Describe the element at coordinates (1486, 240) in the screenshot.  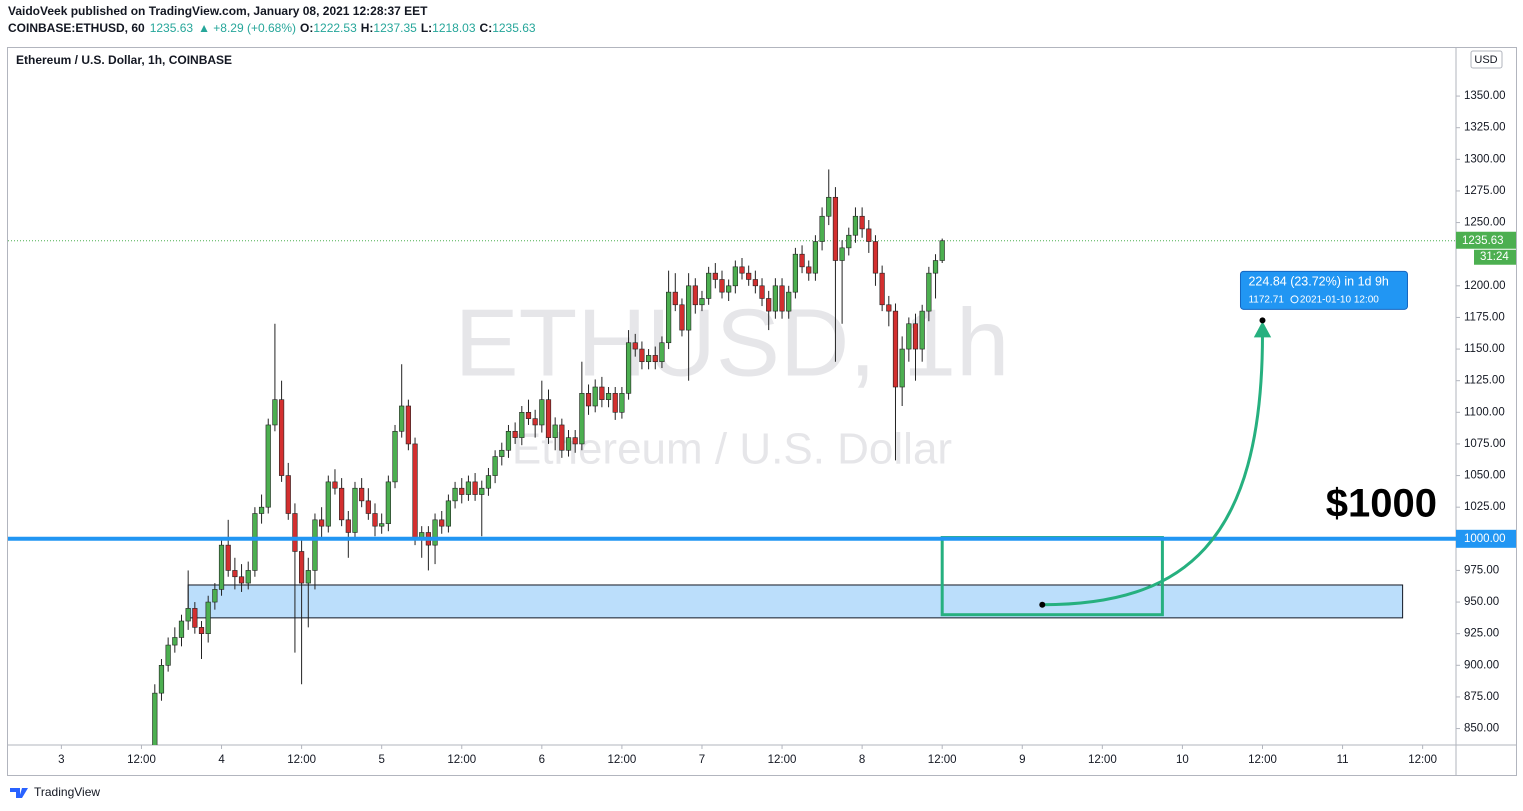
I see `last-price-bg` at that location.